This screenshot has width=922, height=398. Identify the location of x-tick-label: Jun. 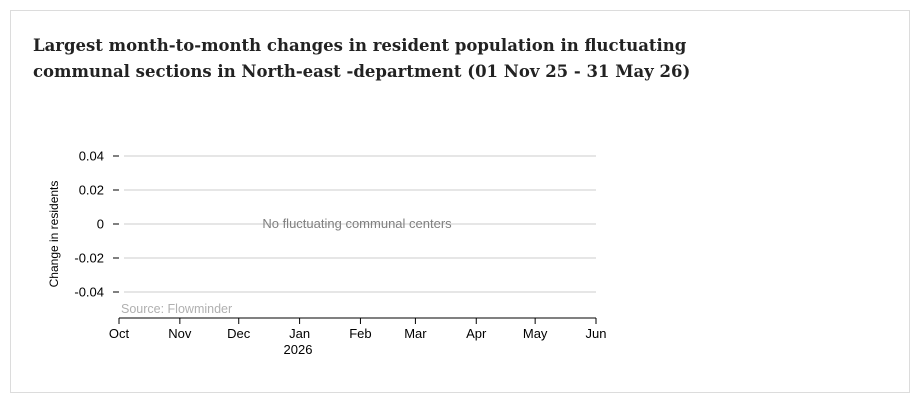
(596, 333).